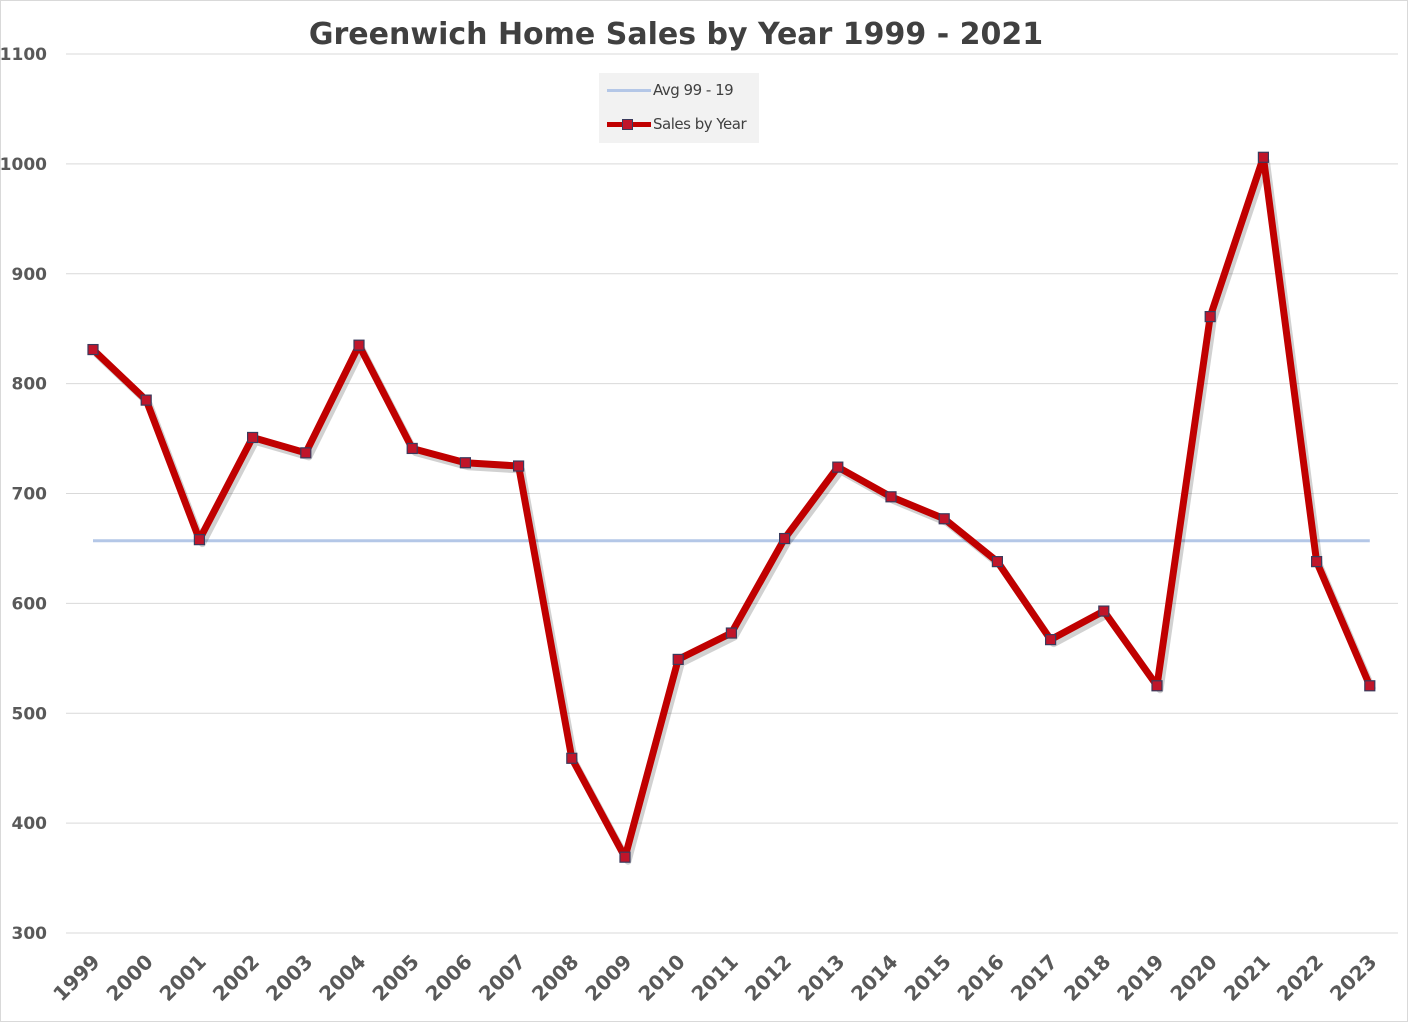 This screenshot has height=1022, width=1408. I want to click on x-tick-label: 2000, so click(129, 978).